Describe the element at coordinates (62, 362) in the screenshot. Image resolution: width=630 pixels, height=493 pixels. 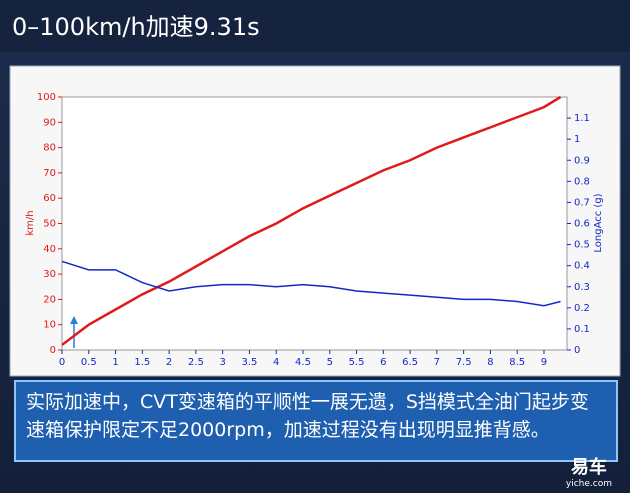
I see `x-tick-label: 0` at that location.